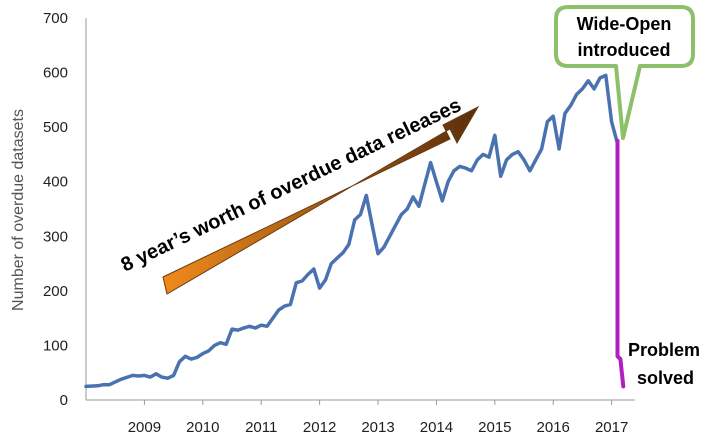  What do you see at coordinates (624, 50) in the screenshot?
I see `callout-line-2: introduced` at bounding box center [624, 50].